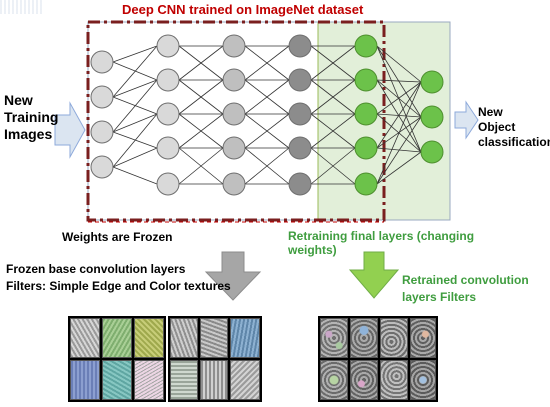  Describe the element at coordinates (18, 100) in the screenshot. I see `input-label-line: New` at that location.